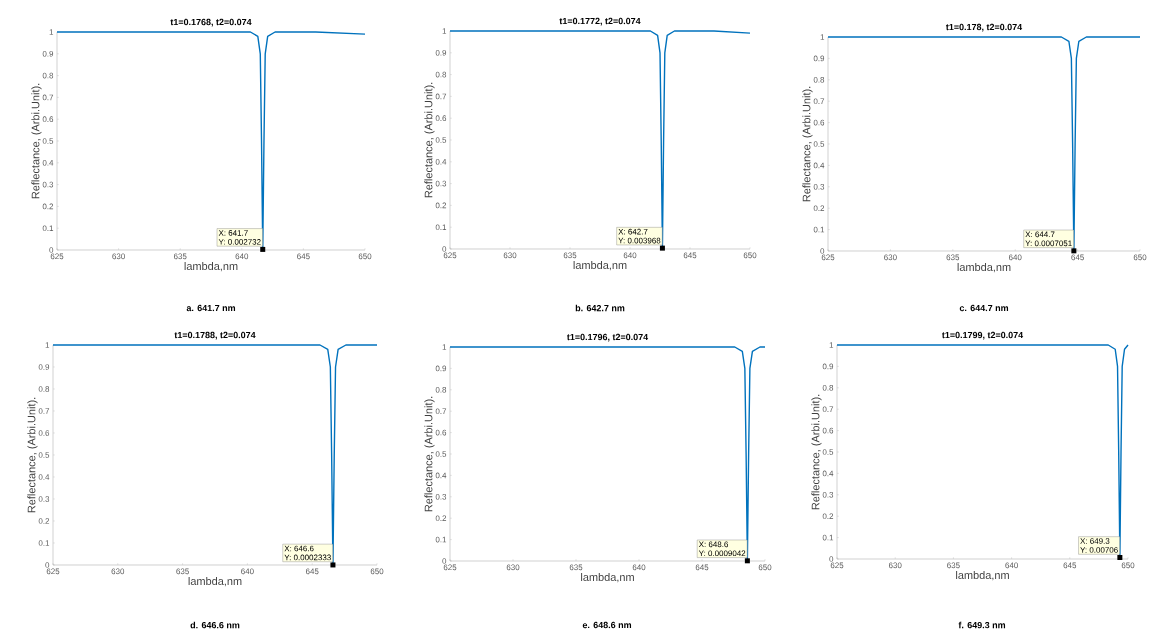  Describe the element at coordinates (215, 625) in the screenshot. I see `text: d. 646.6 nm` at that location.